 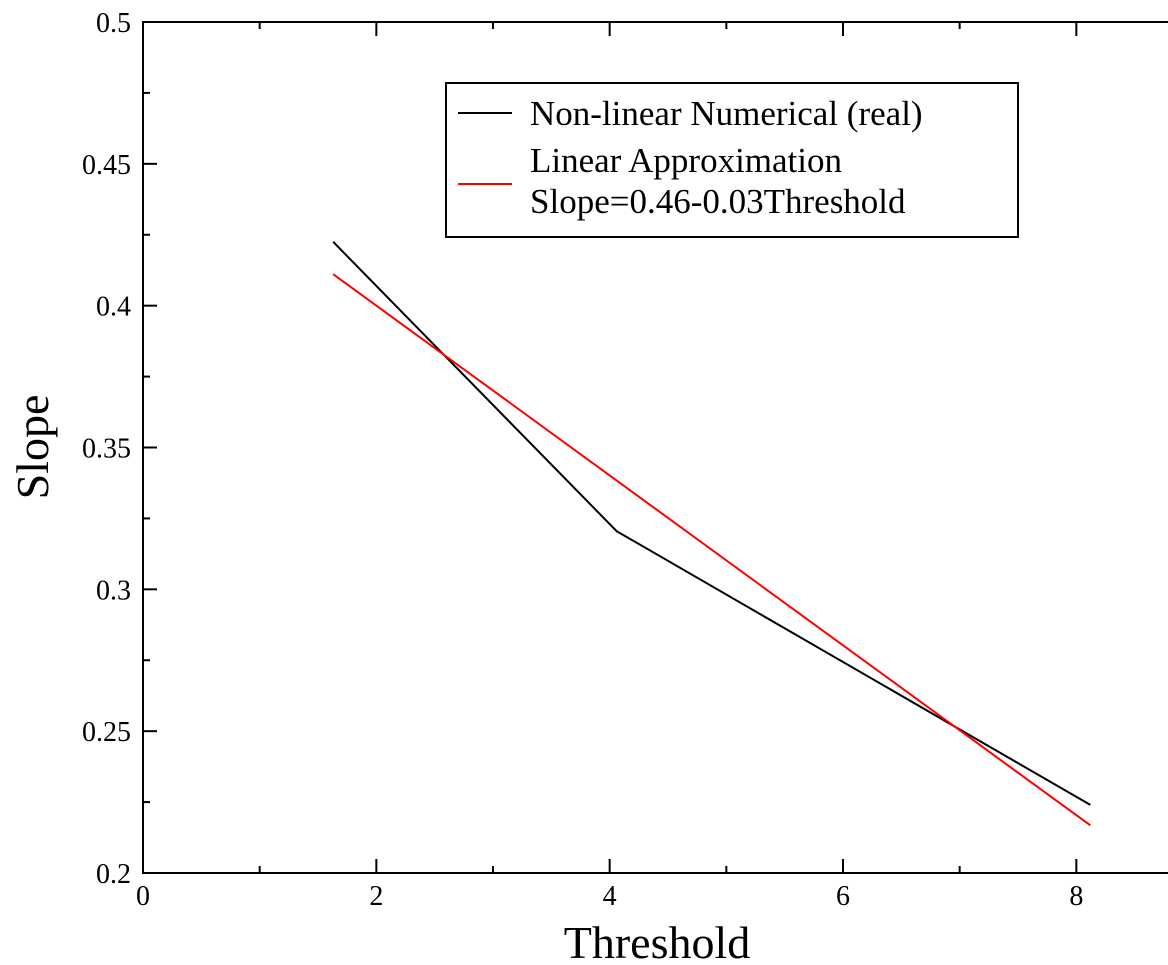 What do you see at coordinates (610, 896) in the screenshot?
I see `x-tick-label: 4` at bounding box center [610, 896].